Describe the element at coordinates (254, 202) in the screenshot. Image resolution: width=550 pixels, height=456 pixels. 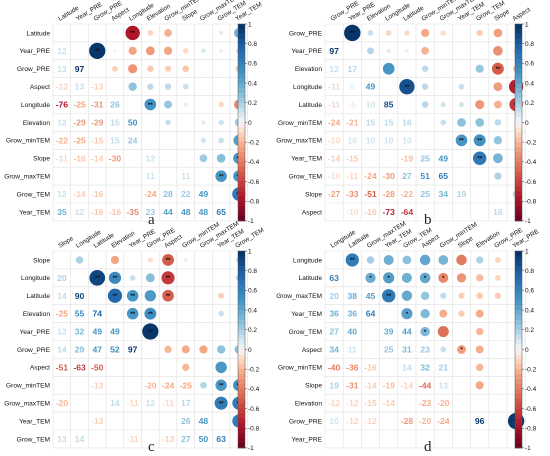
I see `colorbar-tick-label: -0.8` at that location.